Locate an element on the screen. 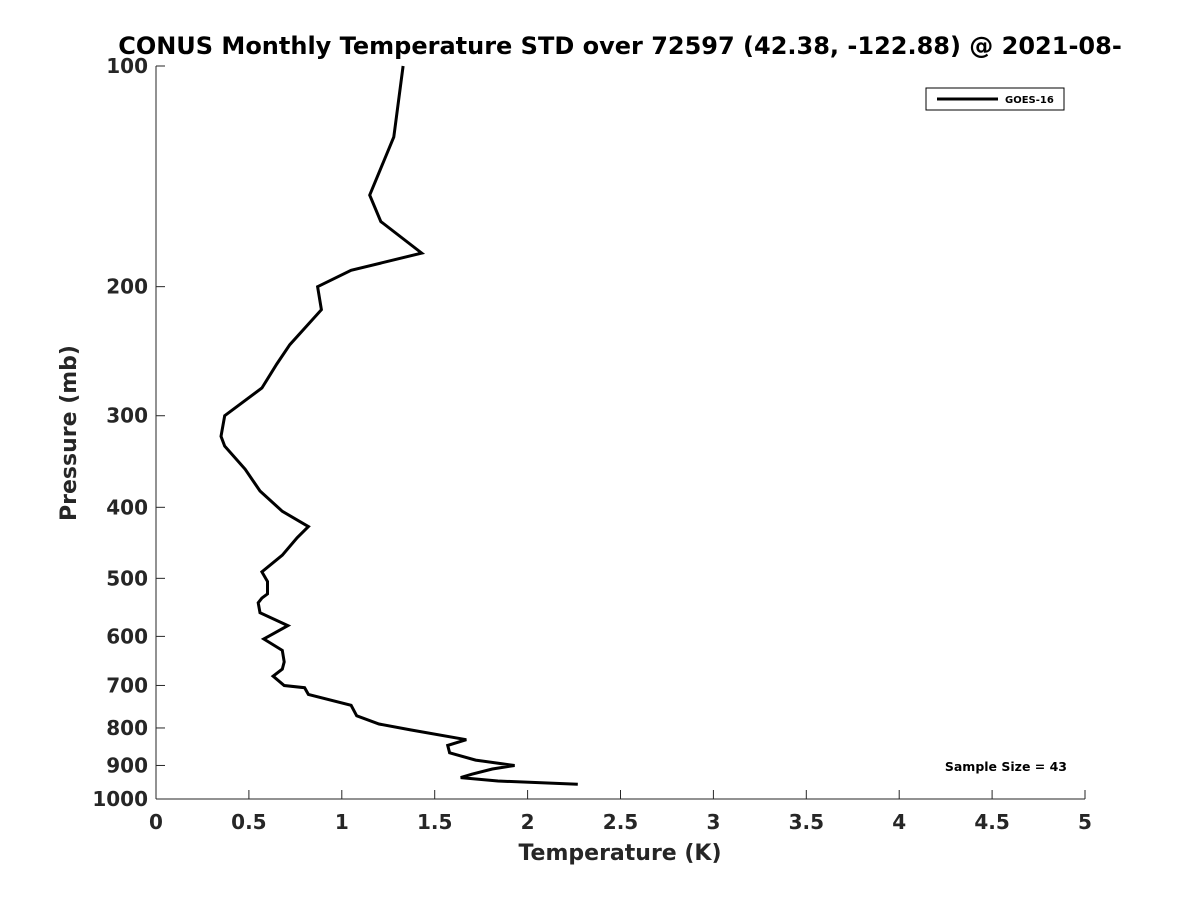 The width and height of the screenshot is (1200, 900). x-tick-label: 4.5 is located at coordinates (991, 822).